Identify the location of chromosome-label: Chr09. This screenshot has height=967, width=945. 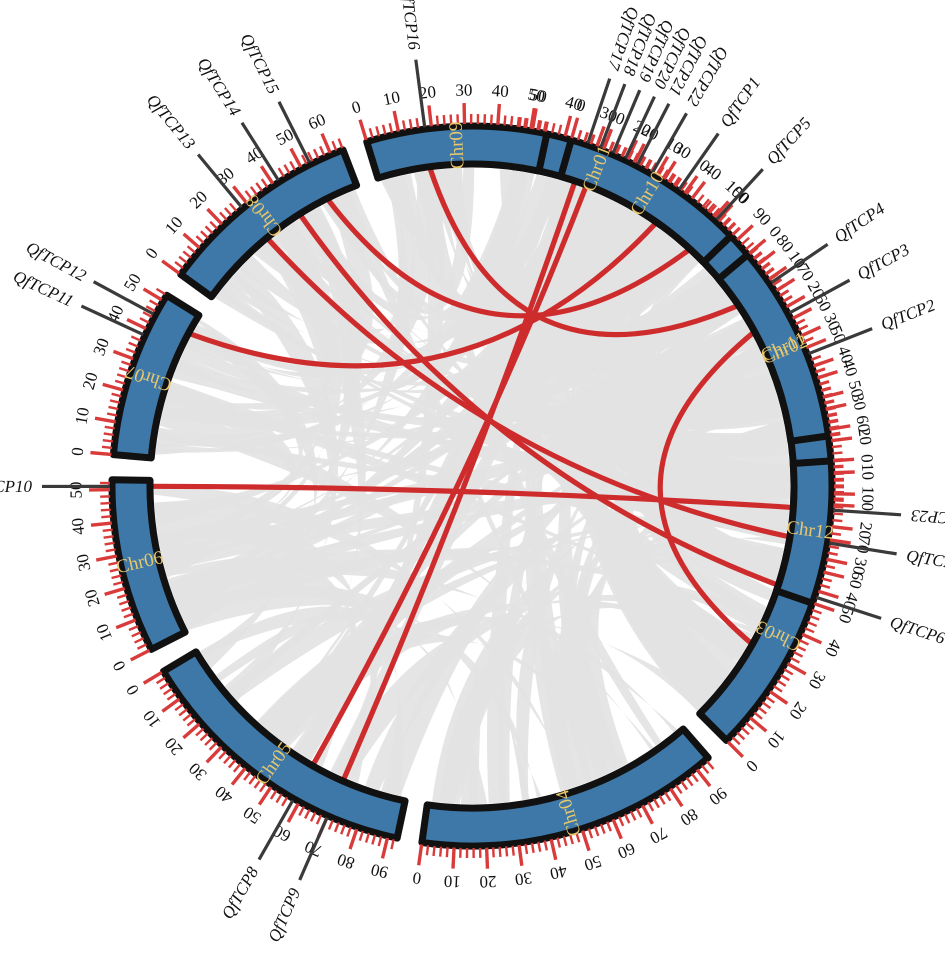
(457, 145).